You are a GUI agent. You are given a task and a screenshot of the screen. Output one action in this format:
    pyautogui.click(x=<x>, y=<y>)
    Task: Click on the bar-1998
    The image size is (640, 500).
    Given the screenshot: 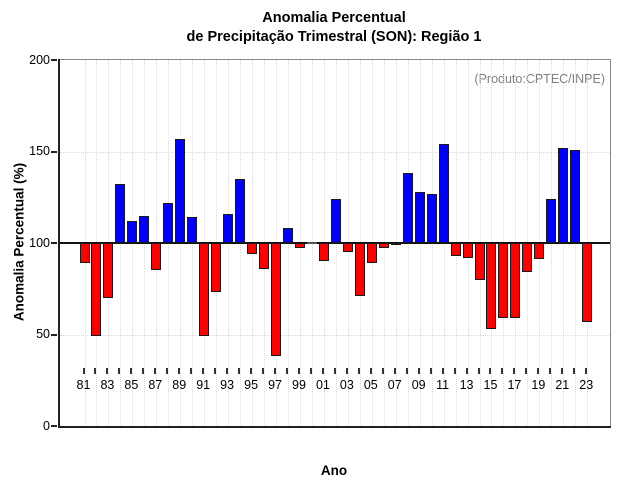 What is the action you would take?
    pyautogui.click(x=287, y=235)
    